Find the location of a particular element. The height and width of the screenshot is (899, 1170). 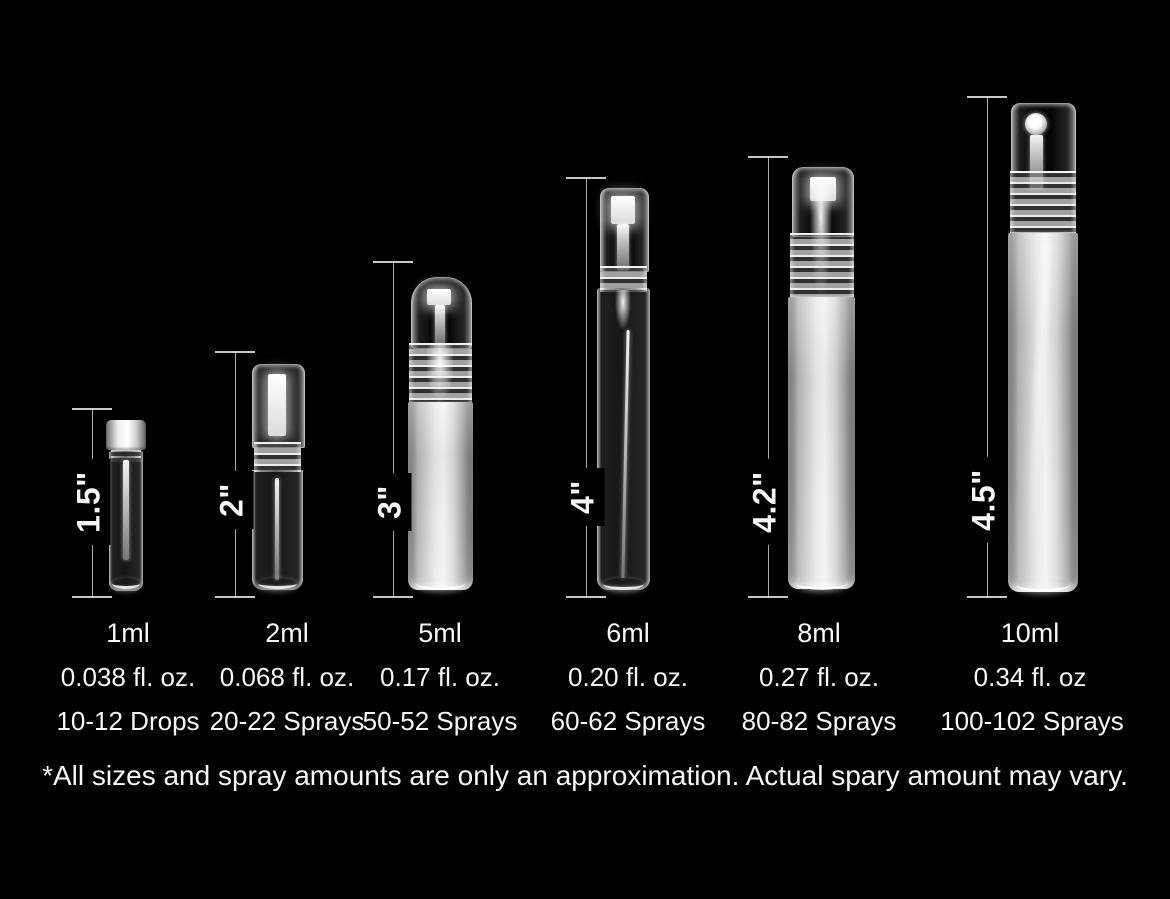

measure-tick-bottom-2ml is located at coordinates (235, 597).